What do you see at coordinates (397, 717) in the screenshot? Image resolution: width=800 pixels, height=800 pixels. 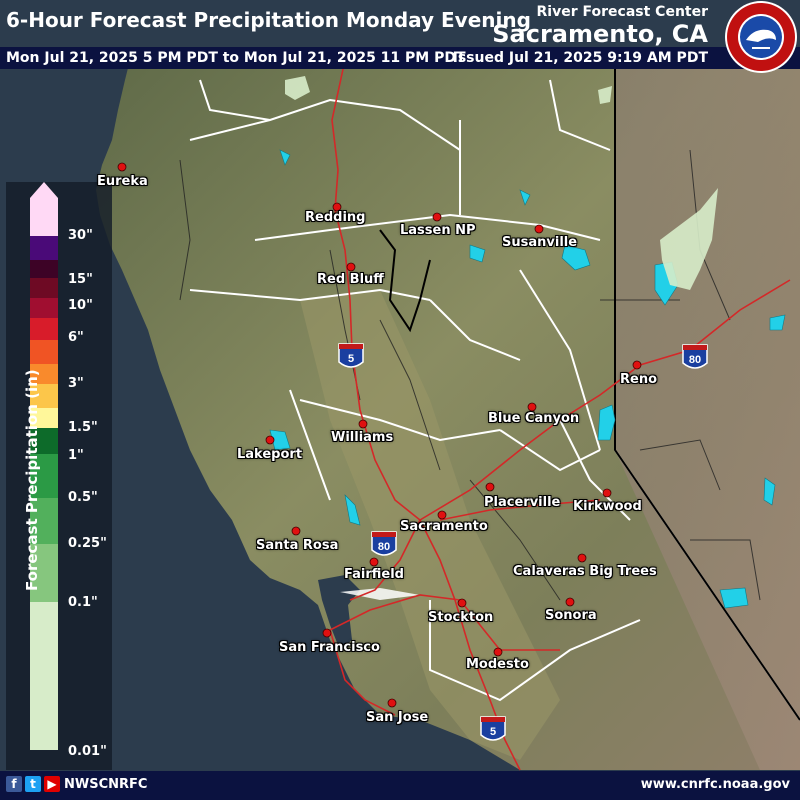 I see `city-label-san-jose: San Jose` at bounding box center [397, 717].